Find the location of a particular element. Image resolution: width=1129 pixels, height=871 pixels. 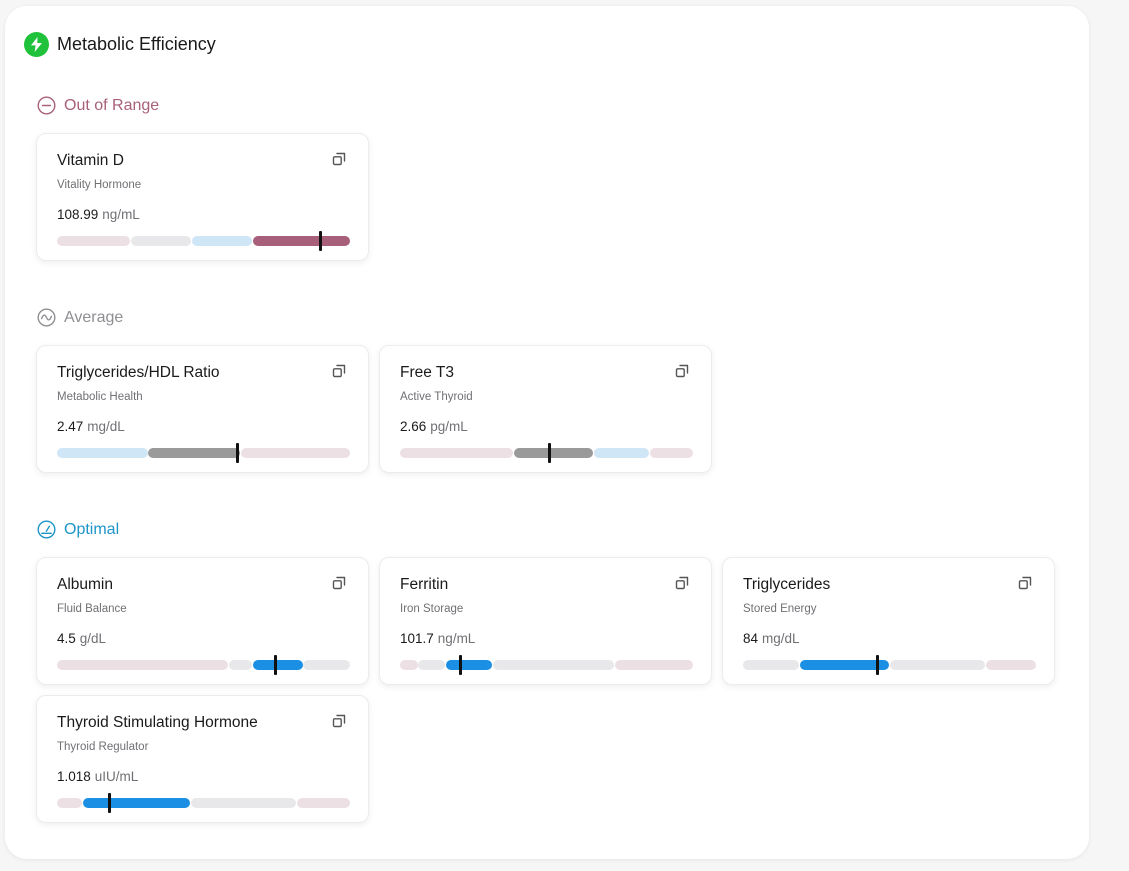

biomarker-subtitle: Stored Energy is located at coordinates (780, 609).